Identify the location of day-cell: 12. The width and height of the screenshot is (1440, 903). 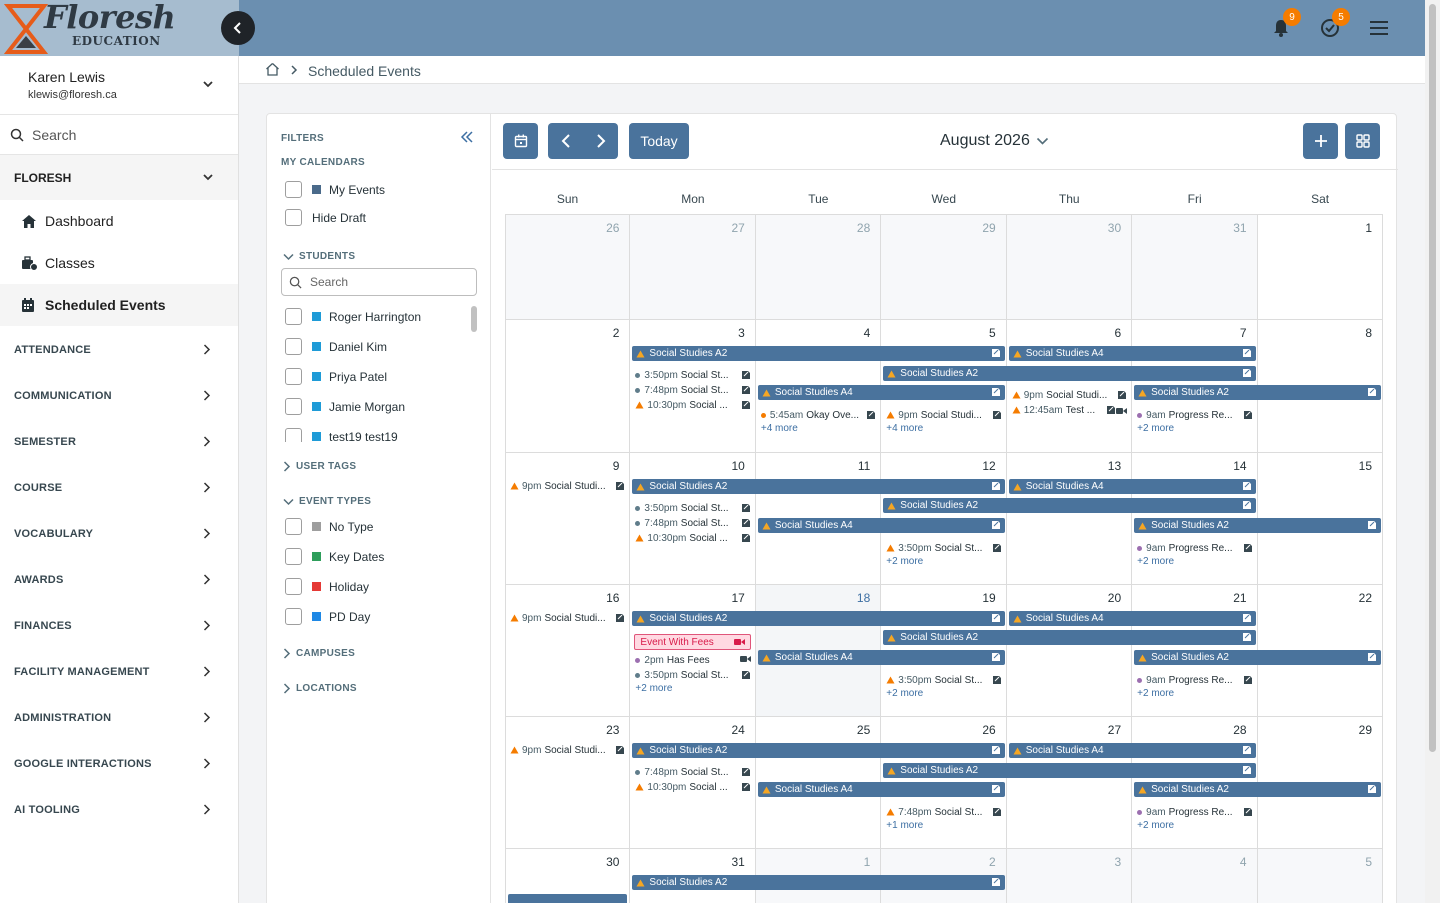
(944, 519).